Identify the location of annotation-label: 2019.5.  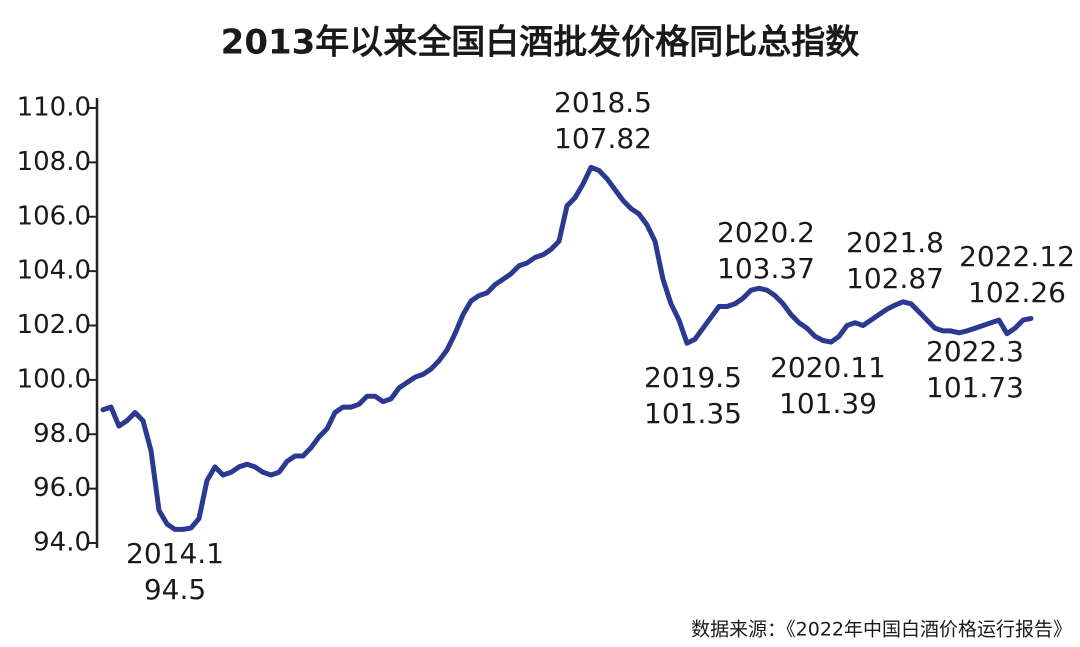
(693, 377).